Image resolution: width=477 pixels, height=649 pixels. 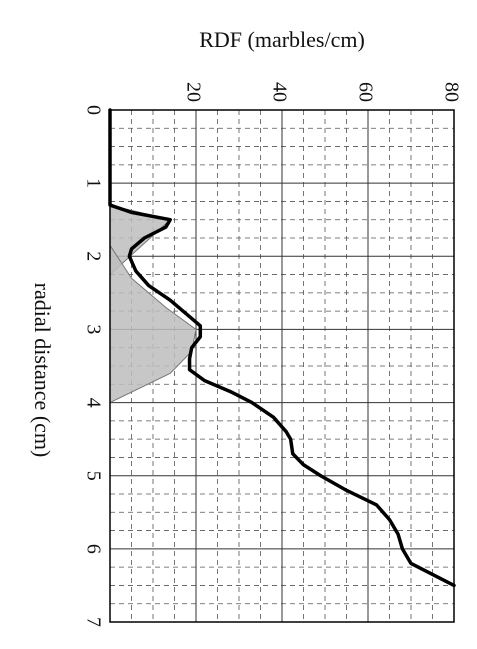 I want to click on x-axis-label: radial distance (cm), so click(x=42, y=370).